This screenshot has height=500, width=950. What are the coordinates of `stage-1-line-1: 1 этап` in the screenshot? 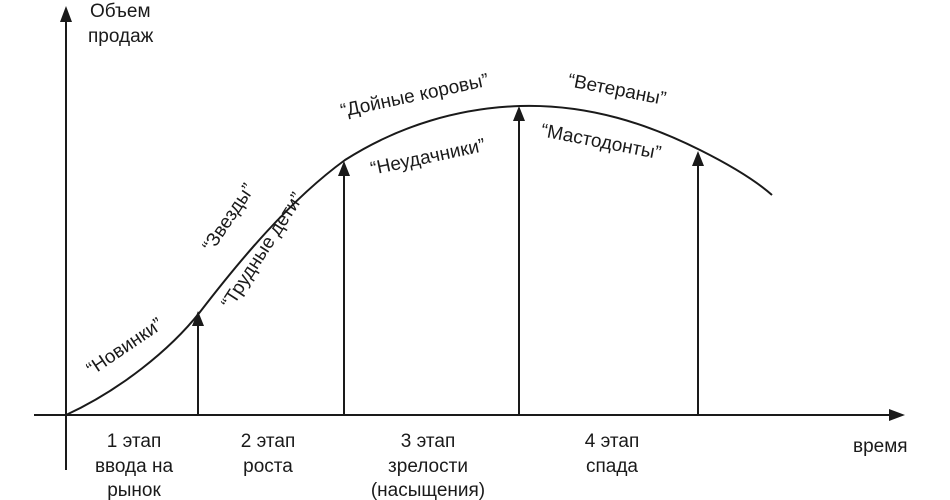 It's located at (134, 441).